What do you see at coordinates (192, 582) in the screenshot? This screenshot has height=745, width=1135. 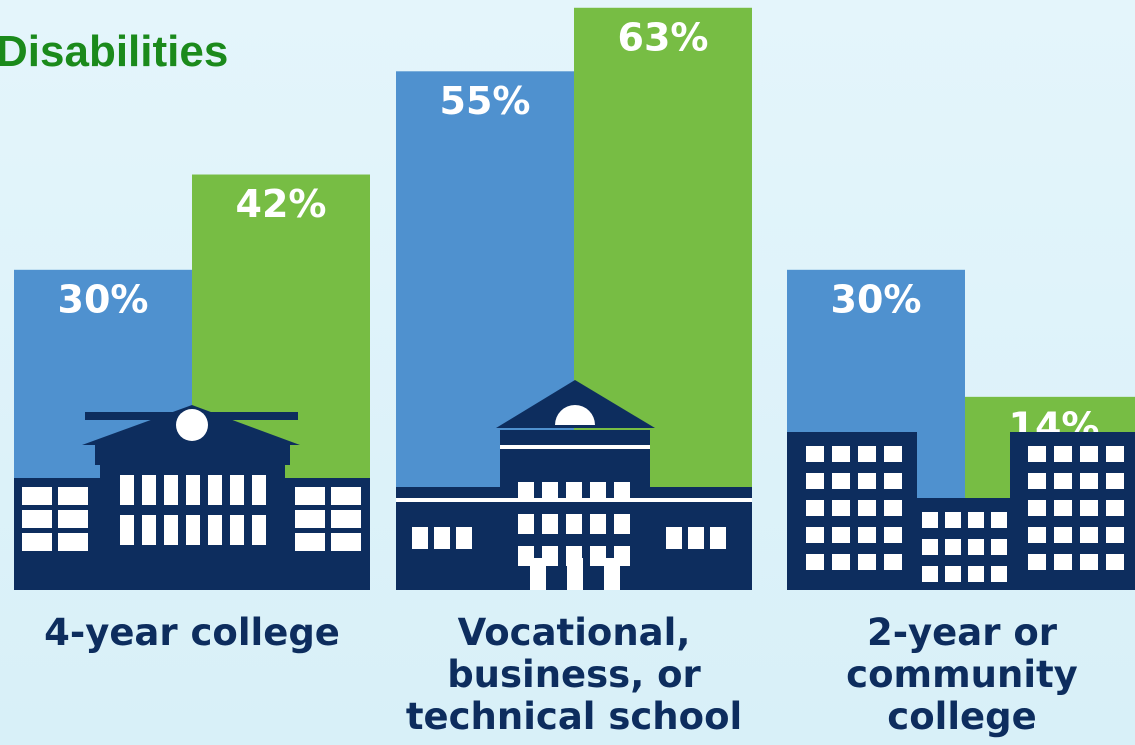 I see `base` at bounding box center [192, 582].